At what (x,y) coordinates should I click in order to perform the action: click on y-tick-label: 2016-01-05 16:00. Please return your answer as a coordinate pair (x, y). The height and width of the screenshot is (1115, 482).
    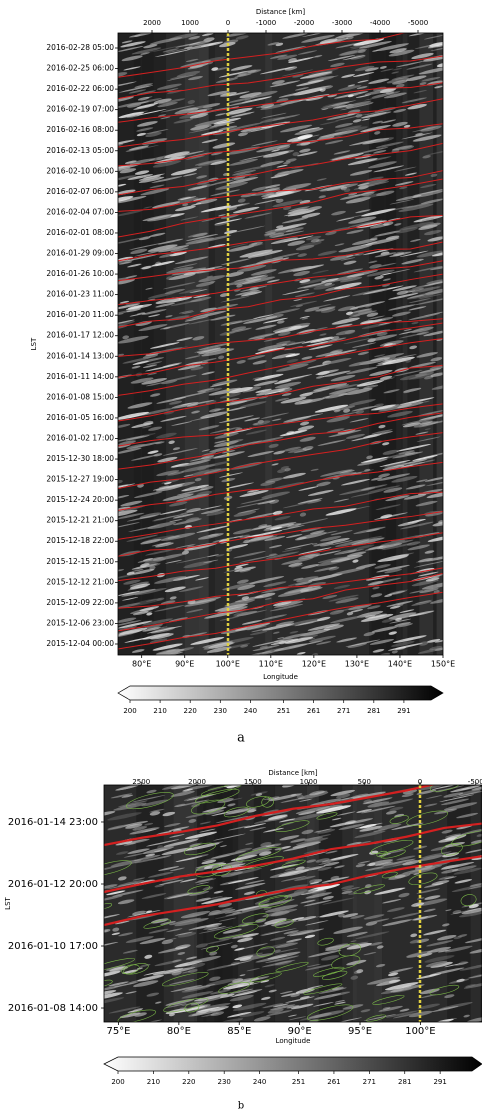
    Looking at the image, I should click on (80, 417).